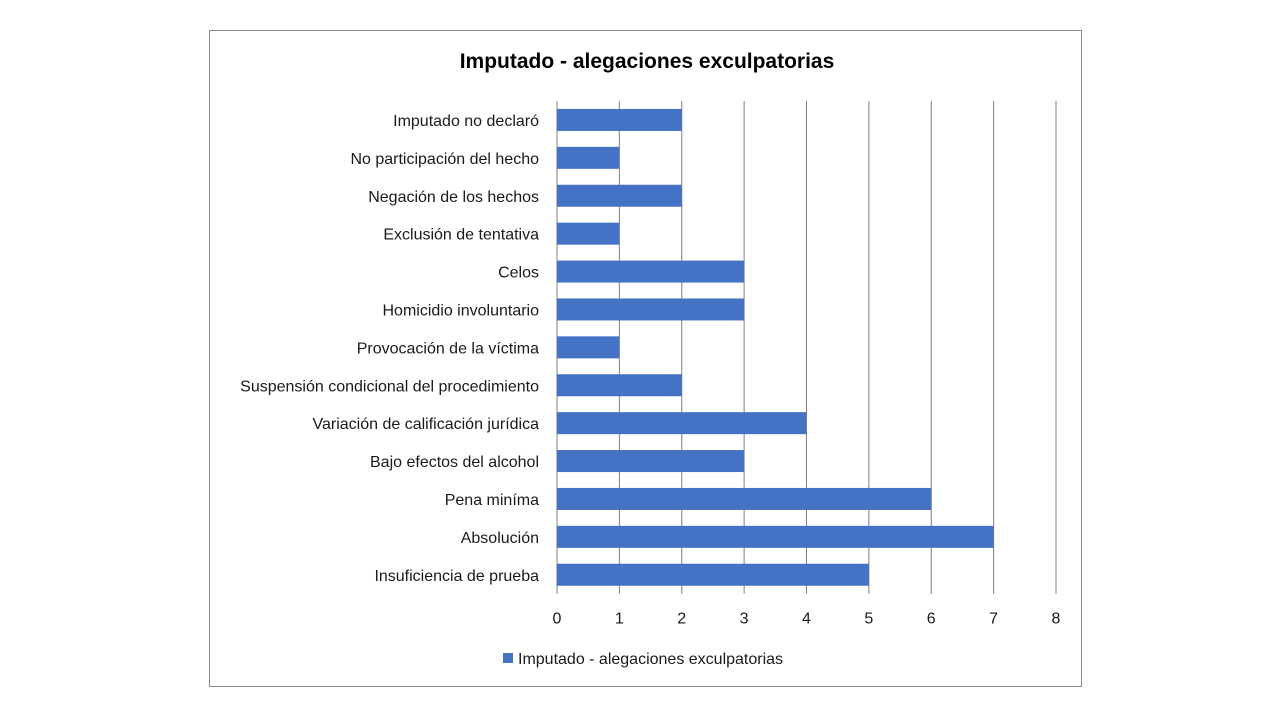  Describe the element at coordinates (1056, 619) in the screenshot. I see `x-tick-label: 8` at that location.